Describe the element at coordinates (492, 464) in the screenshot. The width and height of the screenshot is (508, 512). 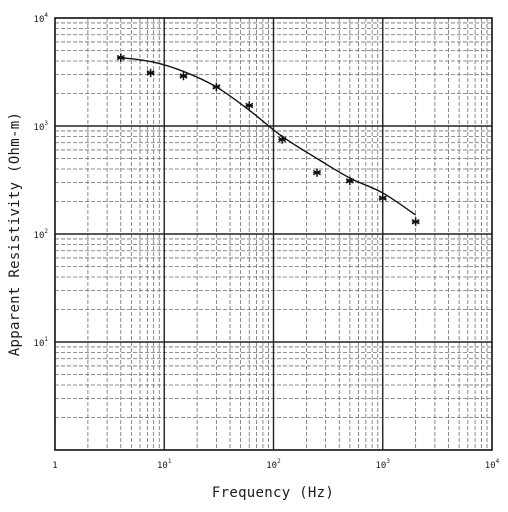
I see `x-tick-label: 10⁴` at that location.